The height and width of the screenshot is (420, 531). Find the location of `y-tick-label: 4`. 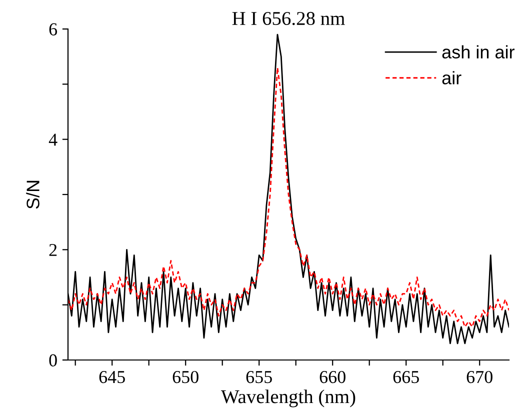

y-tick-label: 4 is located at coordinates (53, 140).